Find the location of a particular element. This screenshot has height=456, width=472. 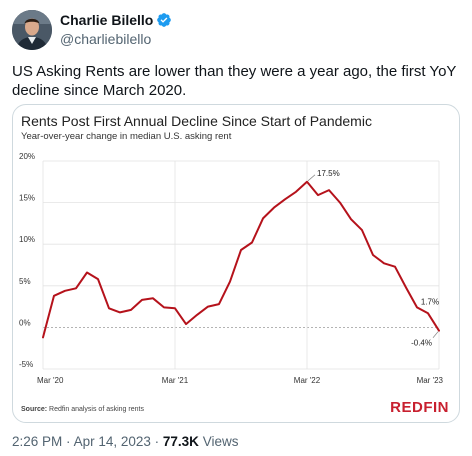

source-label: Source: is located at coordinates (34, 409).